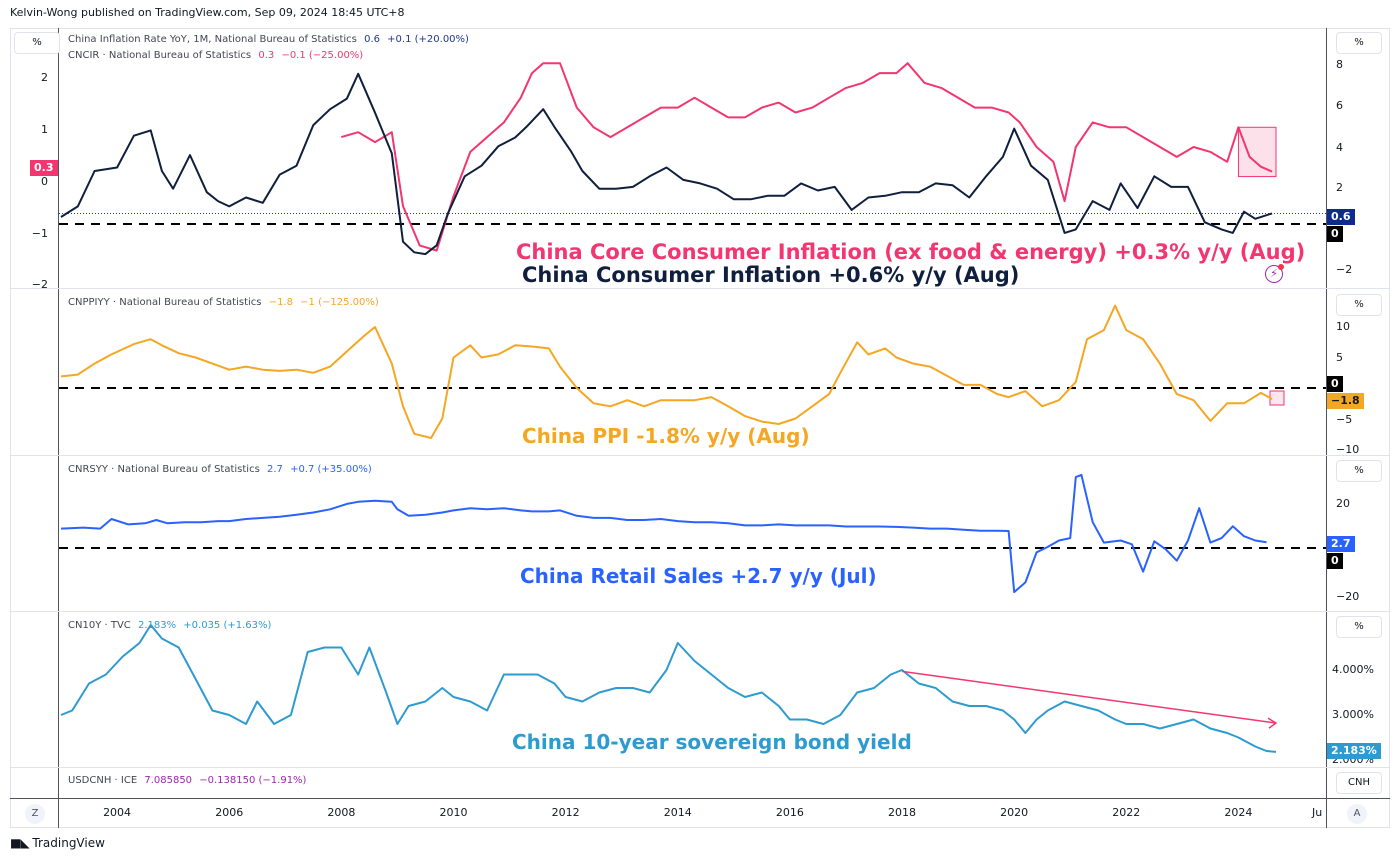 The height and width of the screenshot is (860, 1400). Describe the element at coordinates (663, 533) in the screenshot. I see `series-retail` at that location.